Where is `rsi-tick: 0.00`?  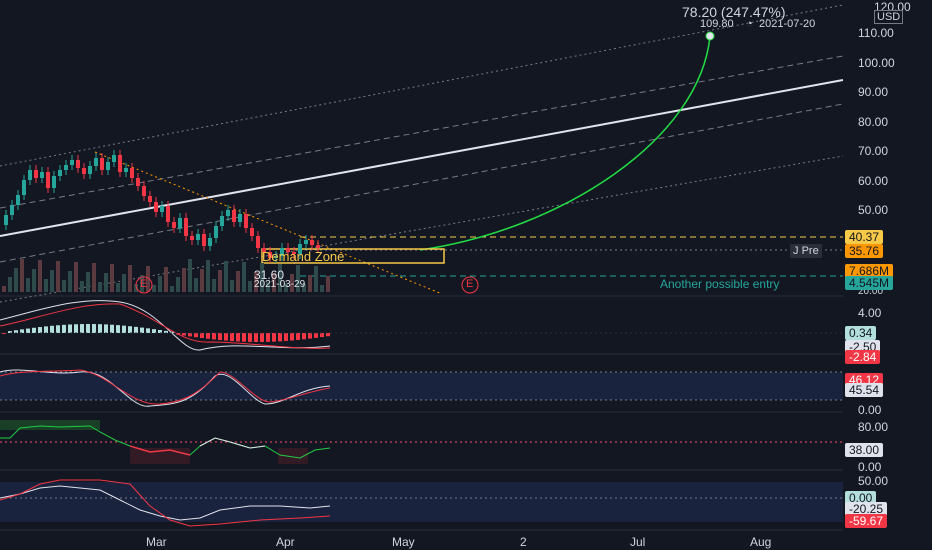 rsi-tick: 0.00 is located at coordinates (870, 467).